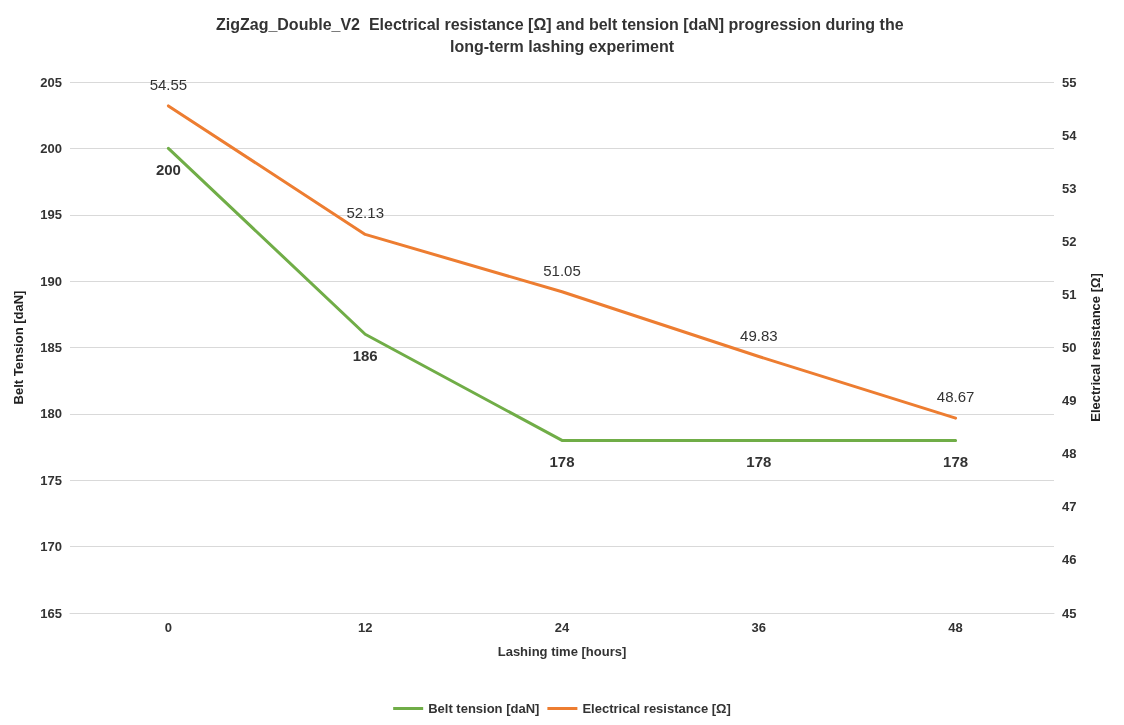  Describe the element at coordinates (51, 347) in the screenshot. I see `y-tick-label: 185` at that location.